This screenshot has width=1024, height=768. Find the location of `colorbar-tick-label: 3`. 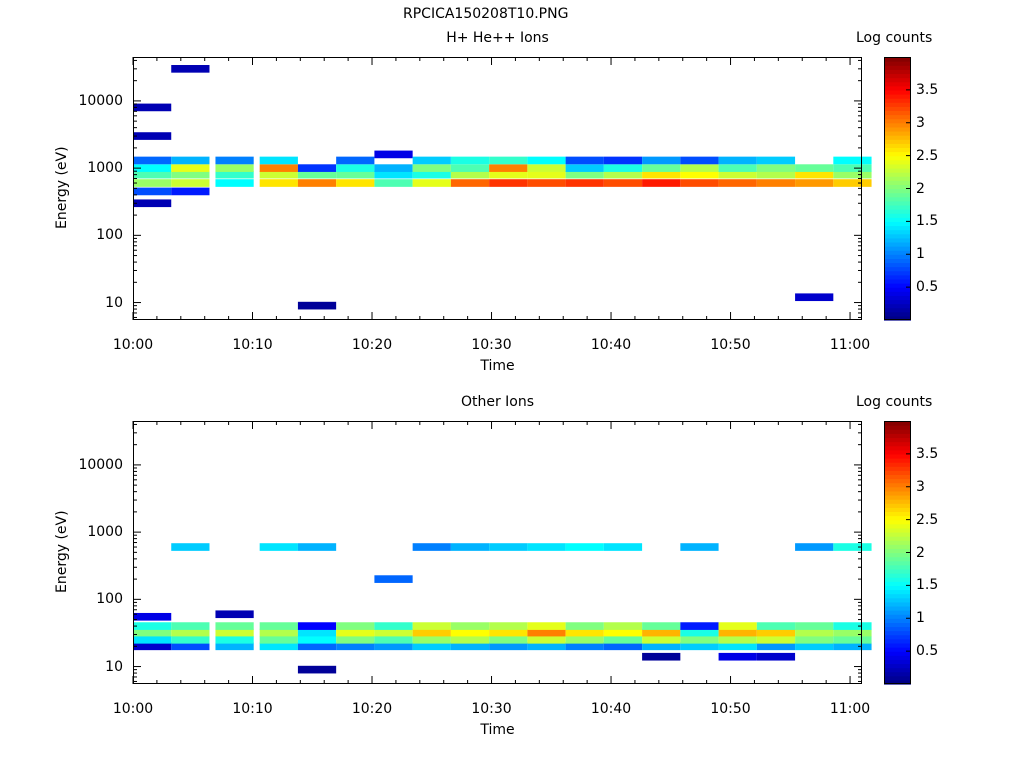

colorbar-tick-label: 3 is located at coordinates (920, 486).